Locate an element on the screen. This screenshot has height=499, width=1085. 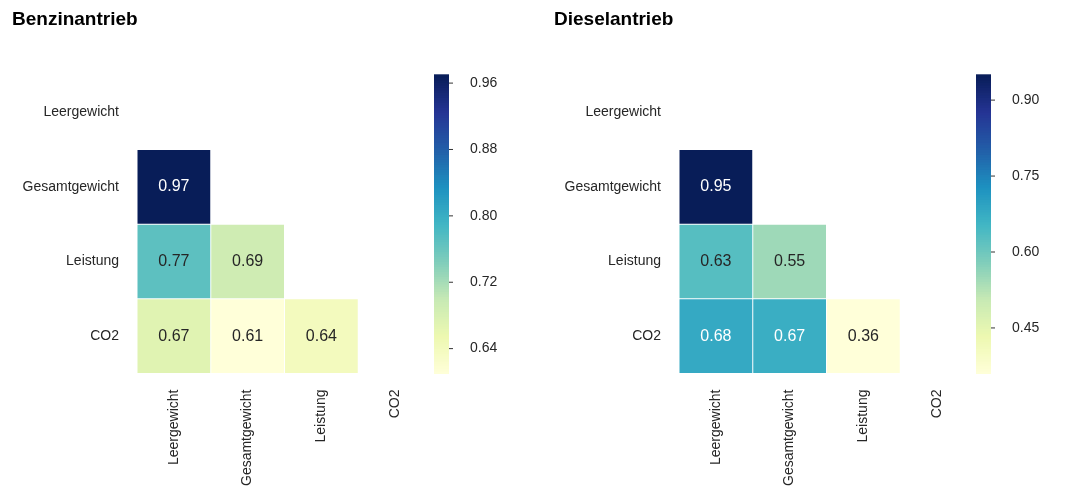
data-label: 0.55 is located at coordinates (790, 260).